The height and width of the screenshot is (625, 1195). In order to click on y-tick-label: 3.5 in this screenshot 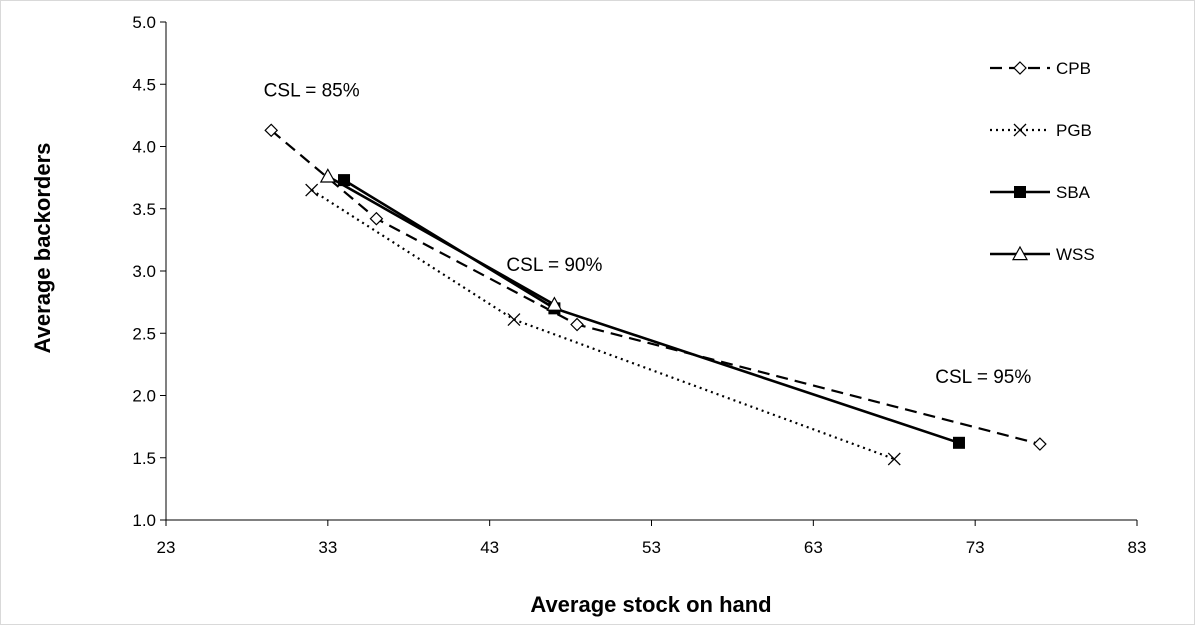, I will do `click(144, 209)`.